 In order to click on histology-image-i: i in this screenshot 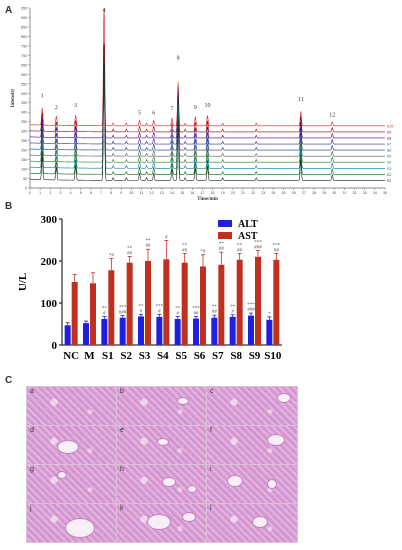, I will do `click(252, 484)`.